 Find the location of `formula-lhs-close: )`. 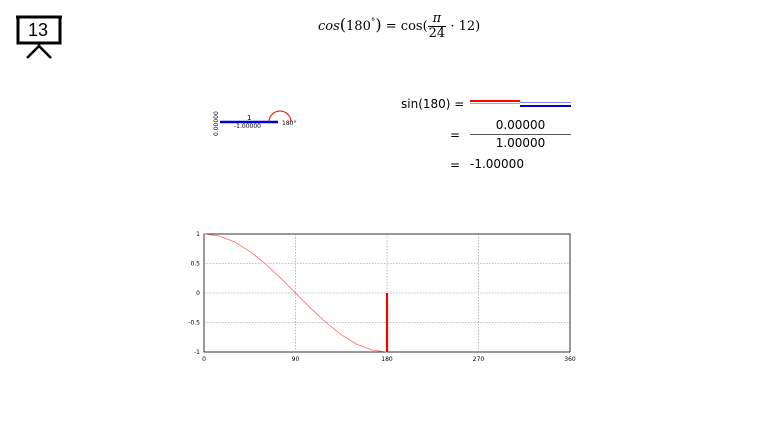

formula-lhs-close: ) is located at coordinates (378, 24).